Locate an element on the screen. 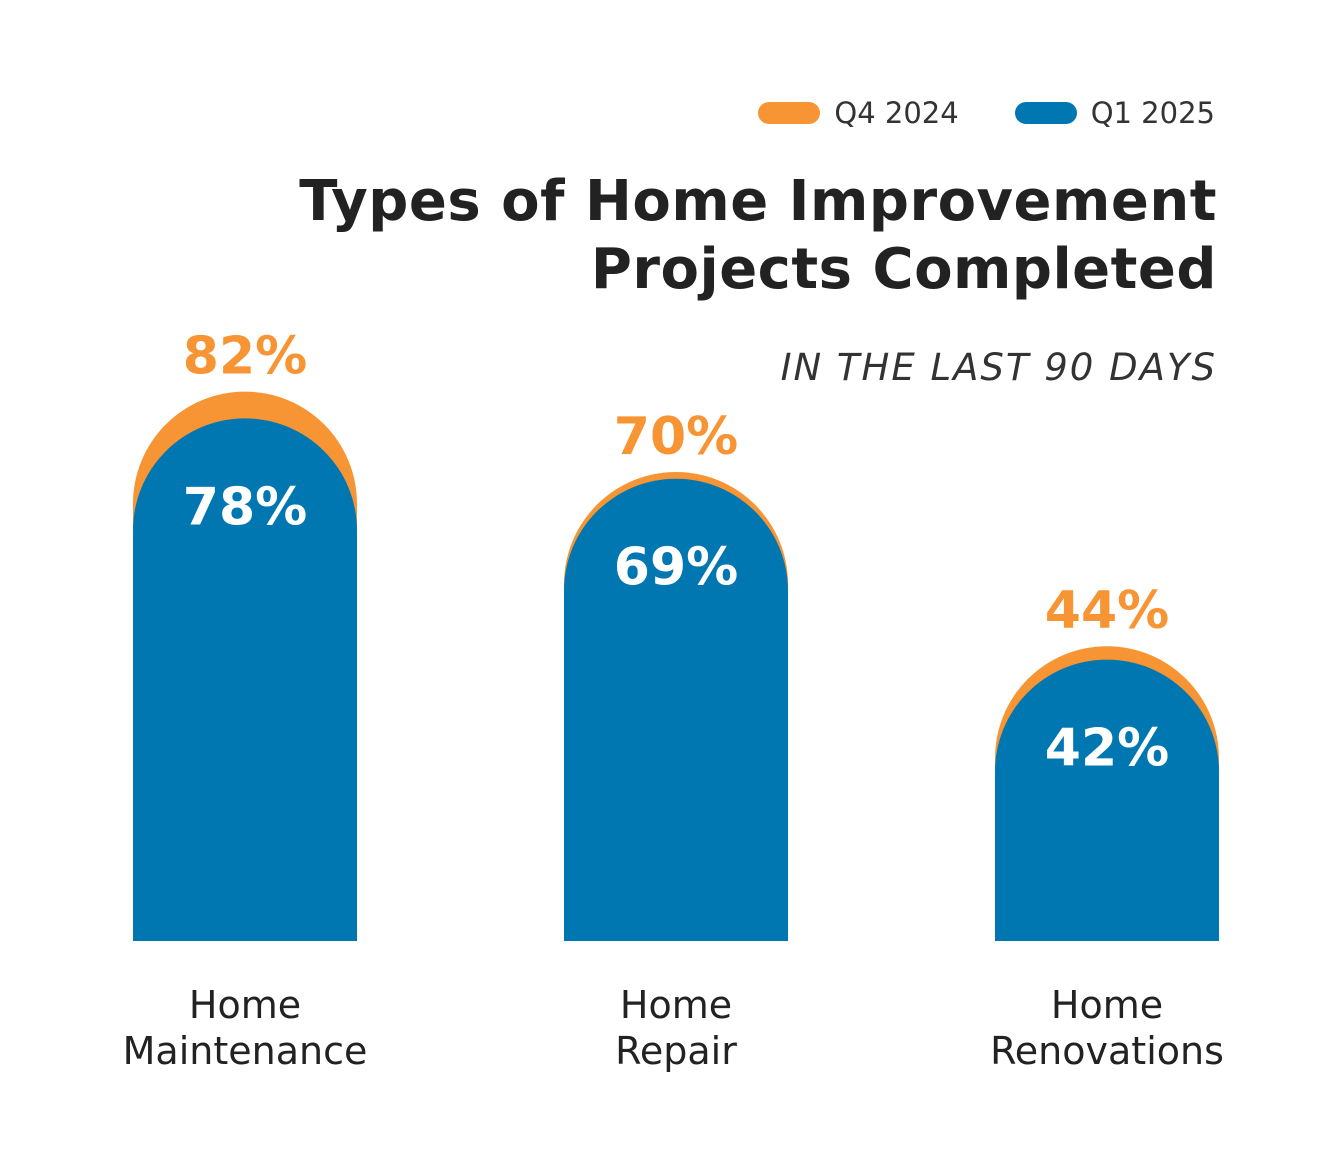 Image resolution: width=1339 pixels, height=1160 pixels. category-label-1-line-1: Repair is located at coordinates (676, 1051).